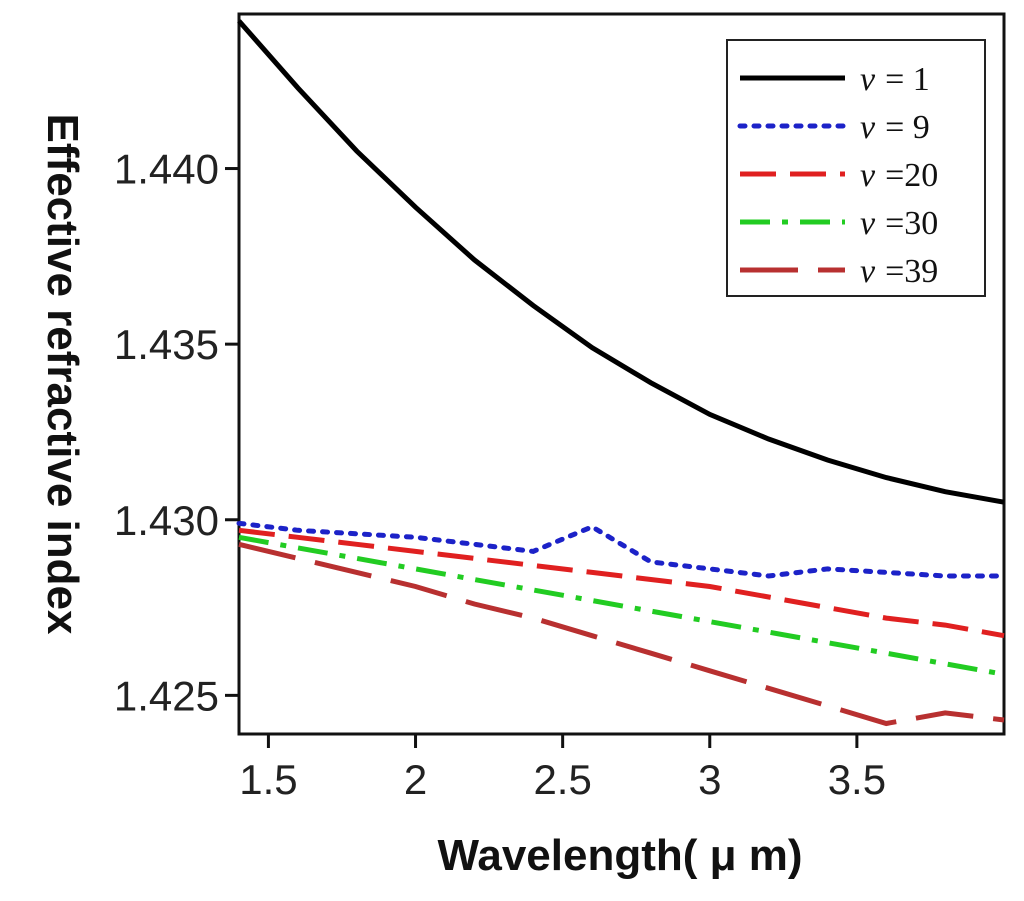 The height and width of the screenshot is (901, 1024). I want to click on legend-label-3: ν =20, so click(899, 175).